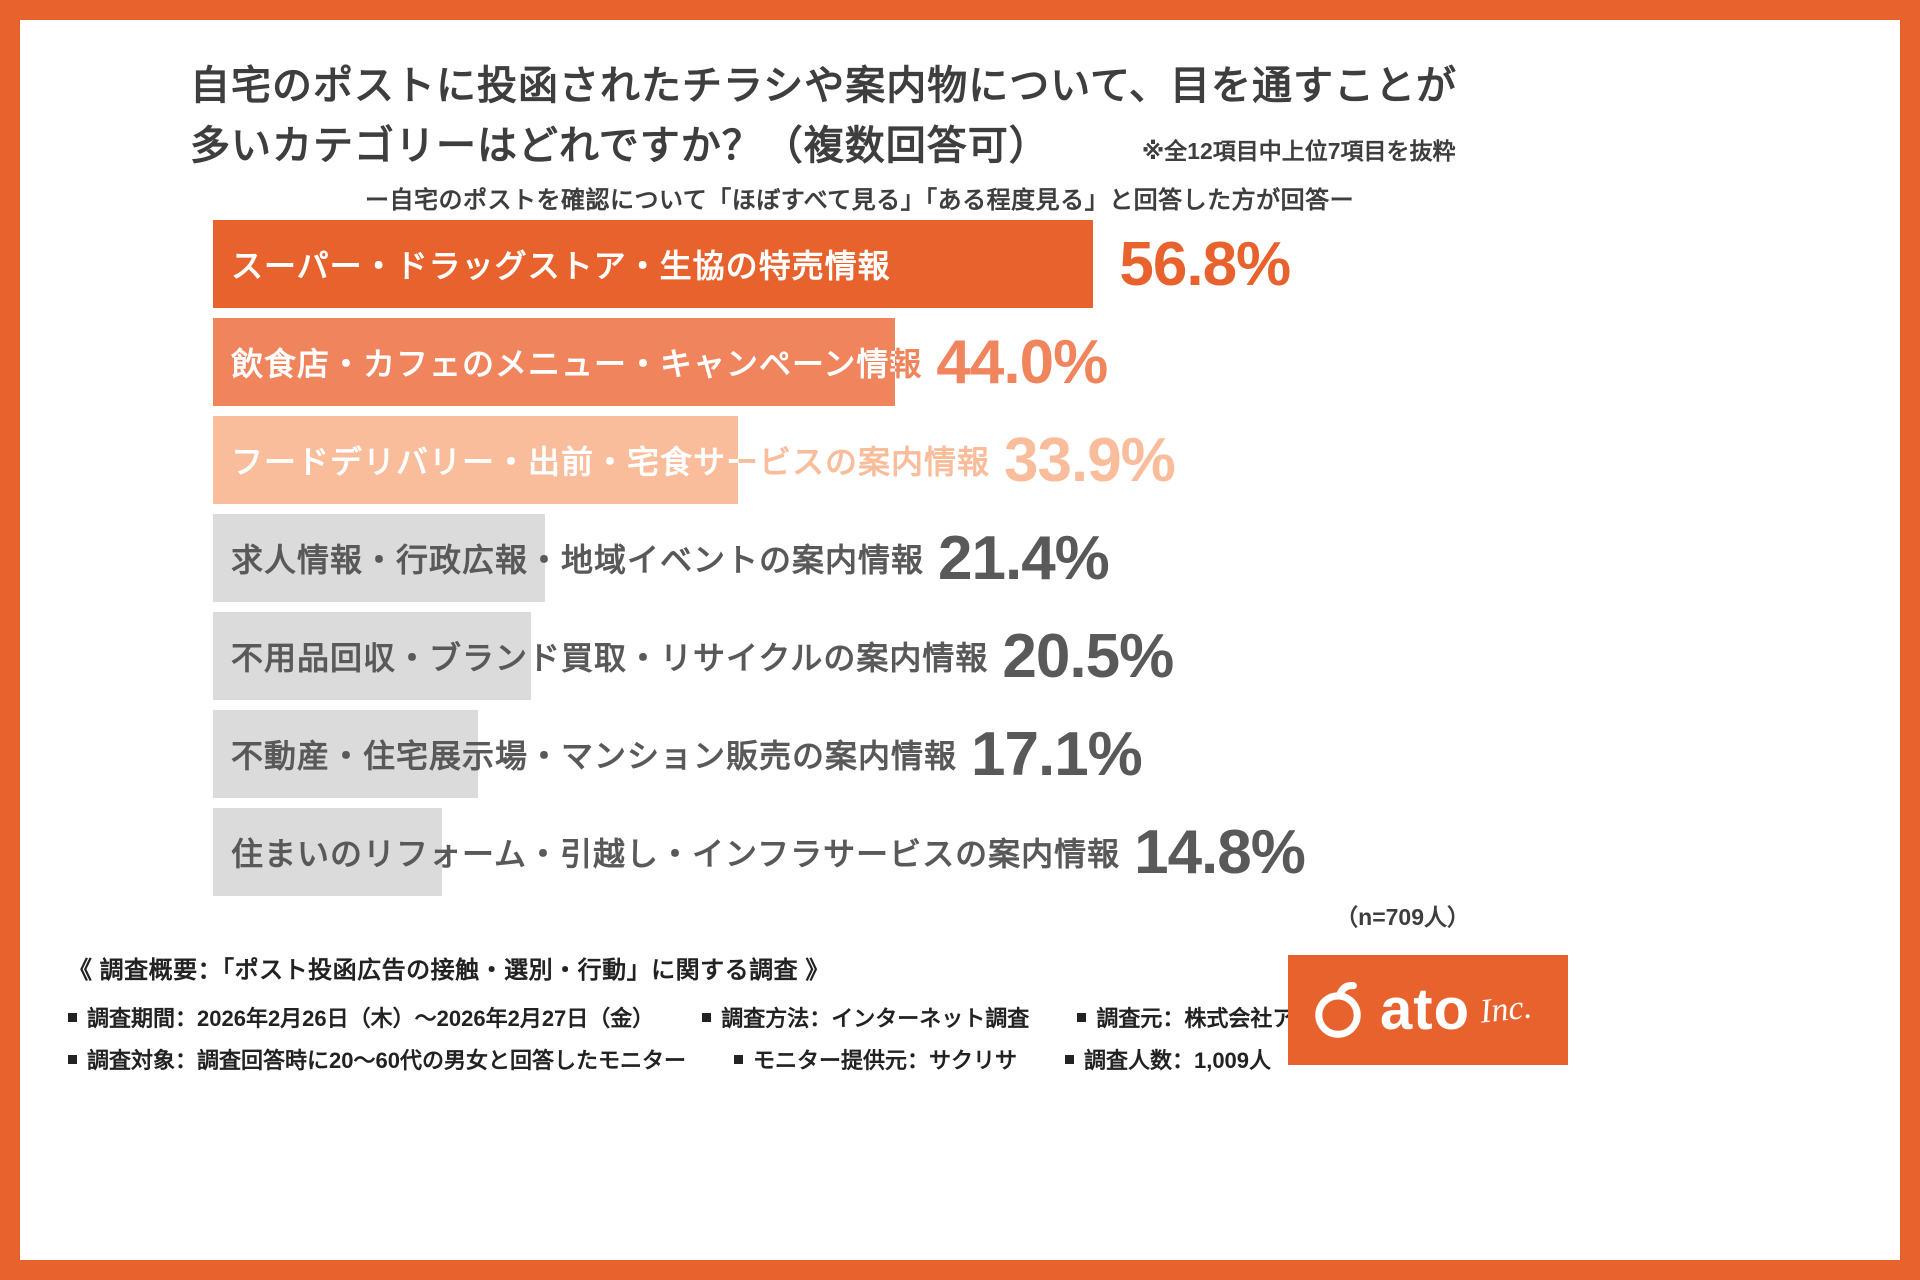  I want to click on bar-row: 不用品回収・ブランド買取・リサイクルの案内情報 20.5%, so click(1063, 656).